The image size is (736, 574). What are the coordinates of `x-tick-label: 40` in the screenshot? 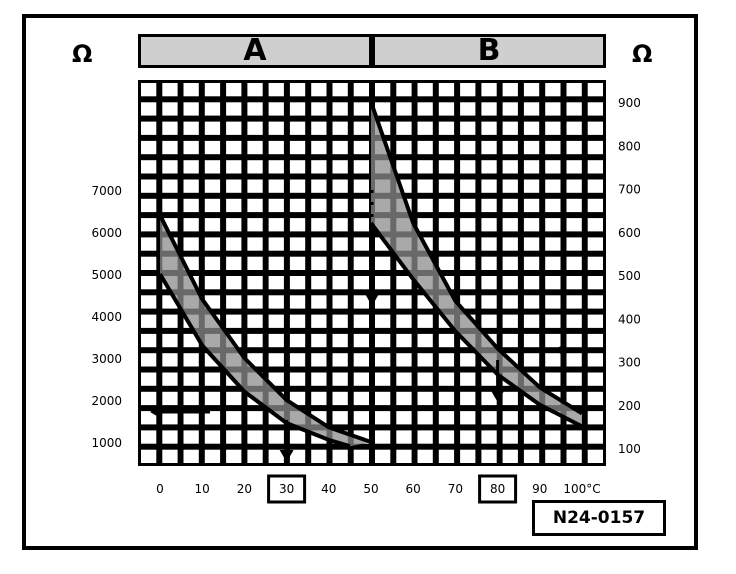 It's located at (328, 489).